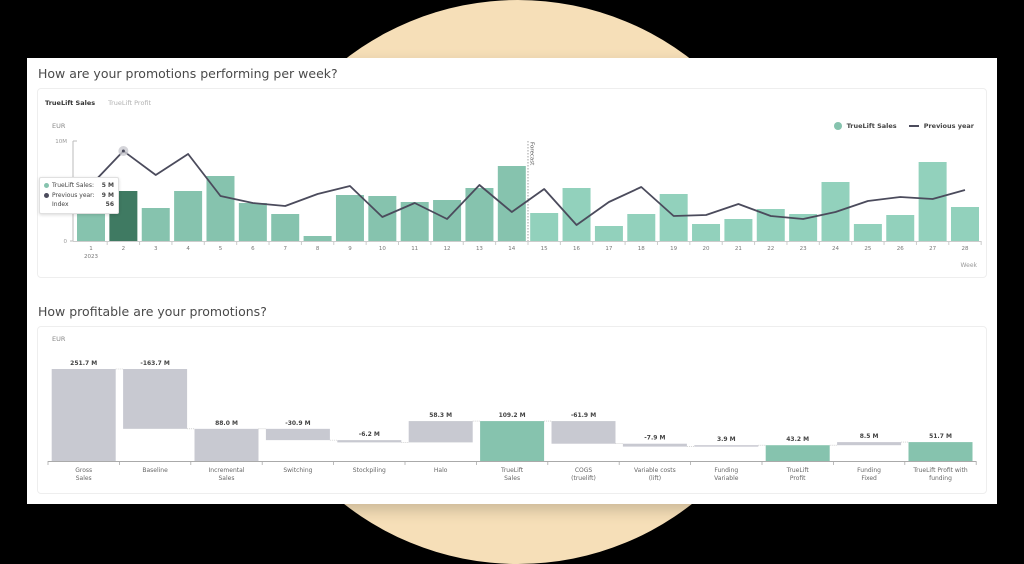 Image resolution: width=1024 pixels, height=564 pixels. Describe the element at coordinates (226, 444) in the screenshot. I see `waterfall-bar-incremental-sales` at that location.